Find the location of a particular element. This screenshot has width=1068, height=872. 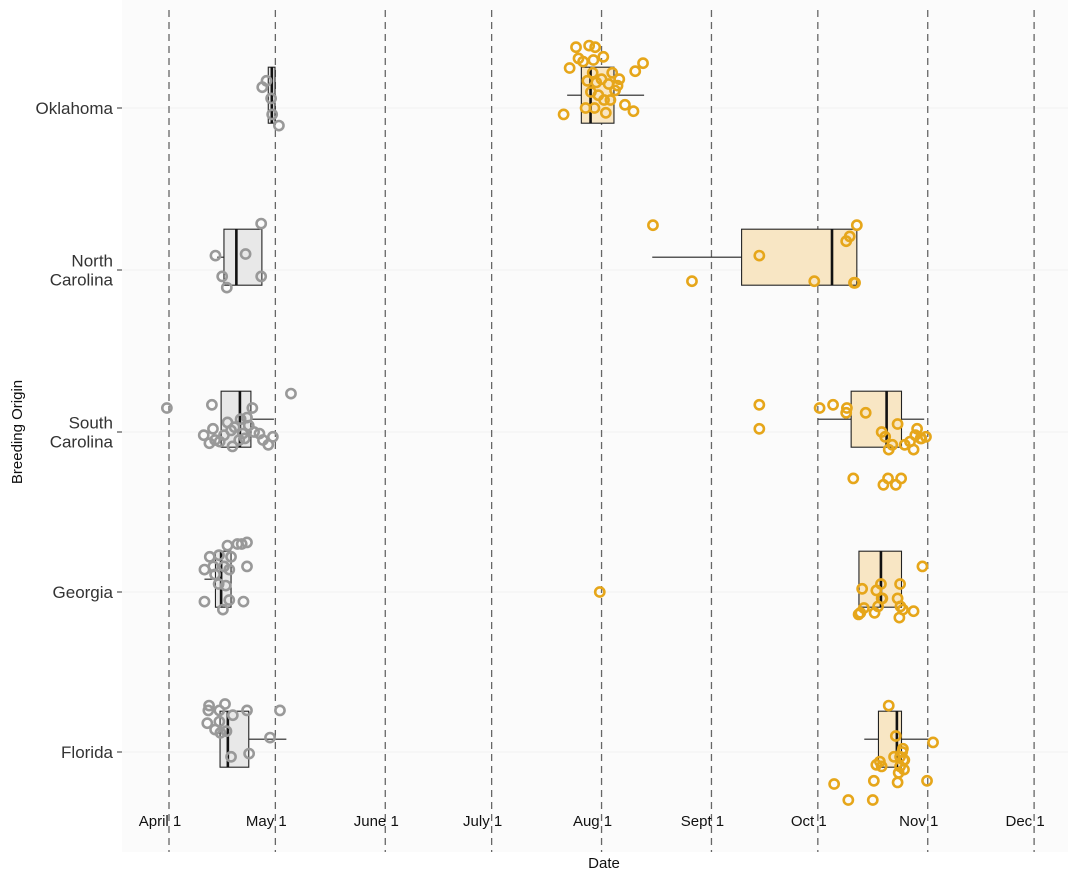

x-axis-title: Date is located at coordinates (604, 863).